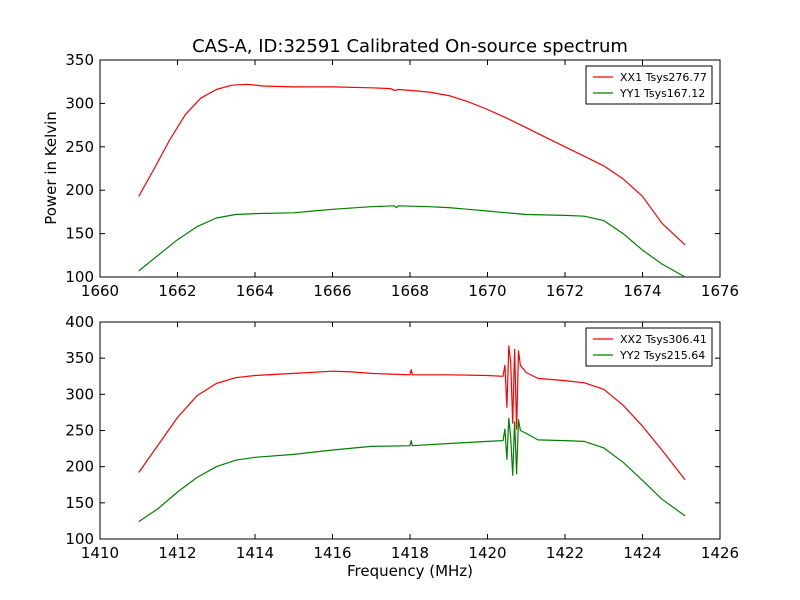 The image size is (800, 600). What do you see at coordinates (177, 553) in the screenshot?
I see `x-tick-label: 1412` at bounding box center [177, 553].